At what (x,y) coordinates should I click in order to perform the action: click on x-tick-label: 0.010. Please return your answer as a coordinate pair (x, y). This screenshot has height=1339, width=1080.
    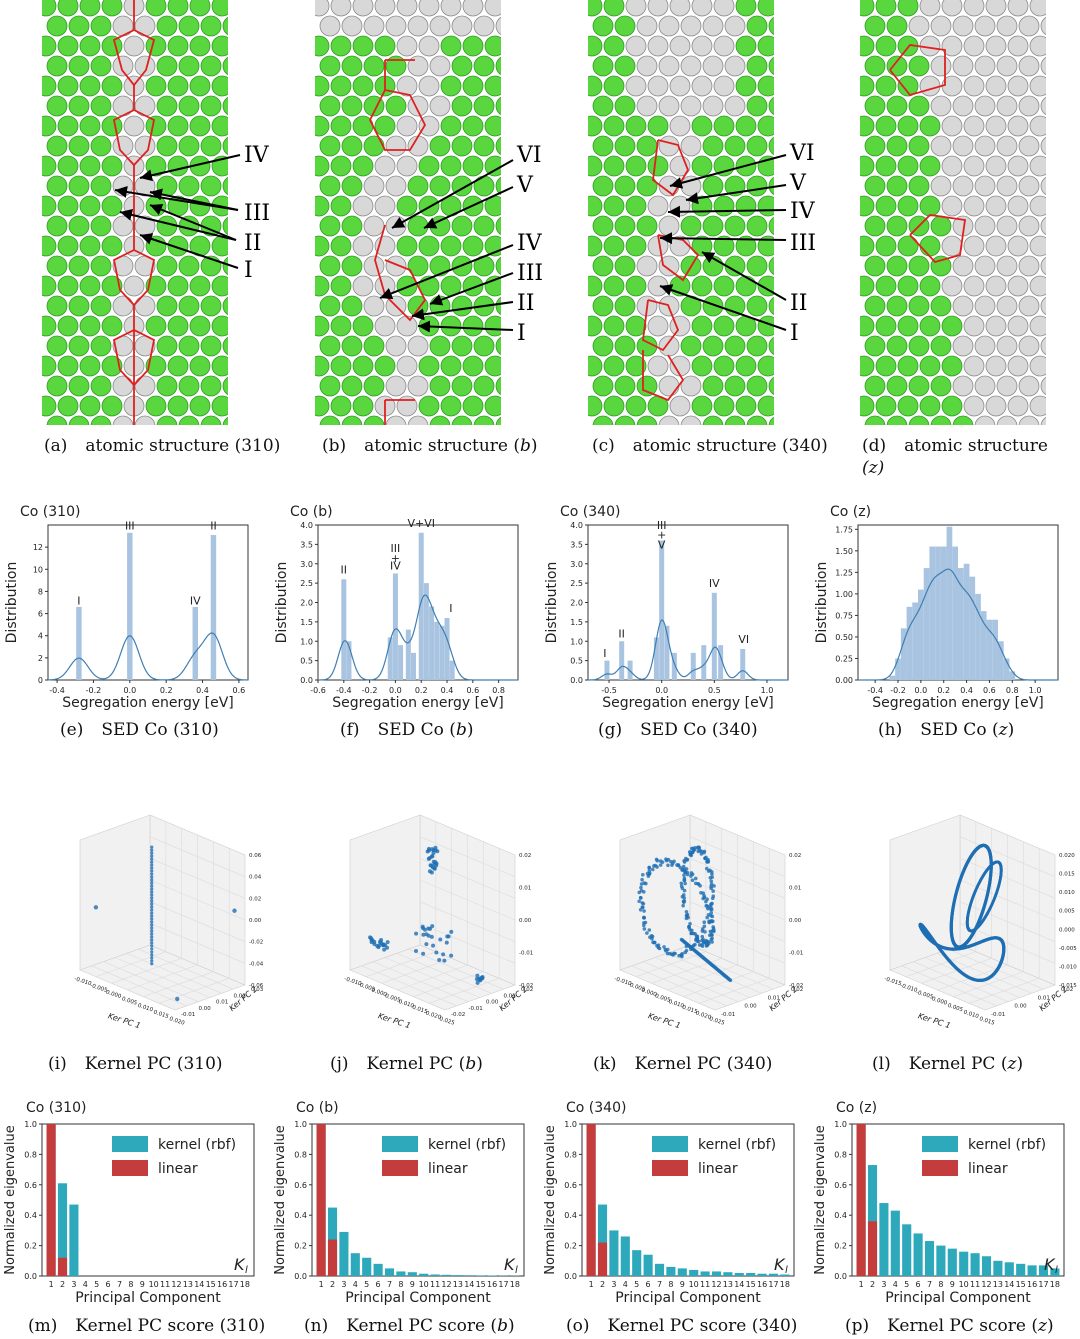
    Looking at the image, I should click on (971, 1015).